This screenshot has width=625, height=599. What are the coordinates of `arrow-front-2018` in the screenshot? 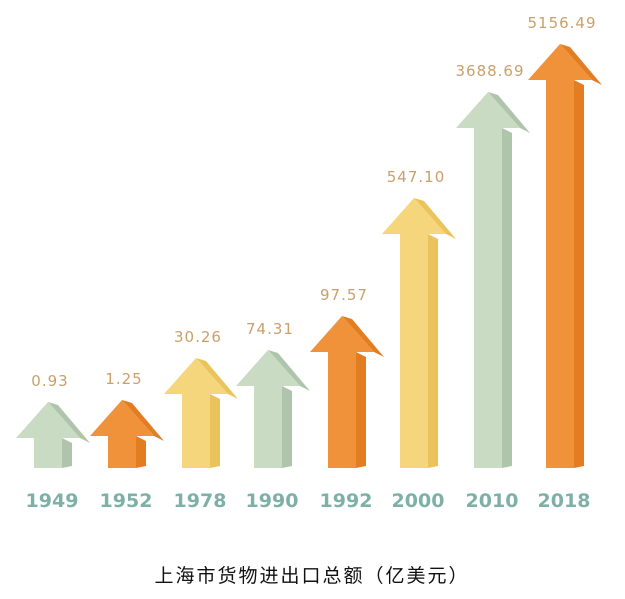 It's located at (560, 256).